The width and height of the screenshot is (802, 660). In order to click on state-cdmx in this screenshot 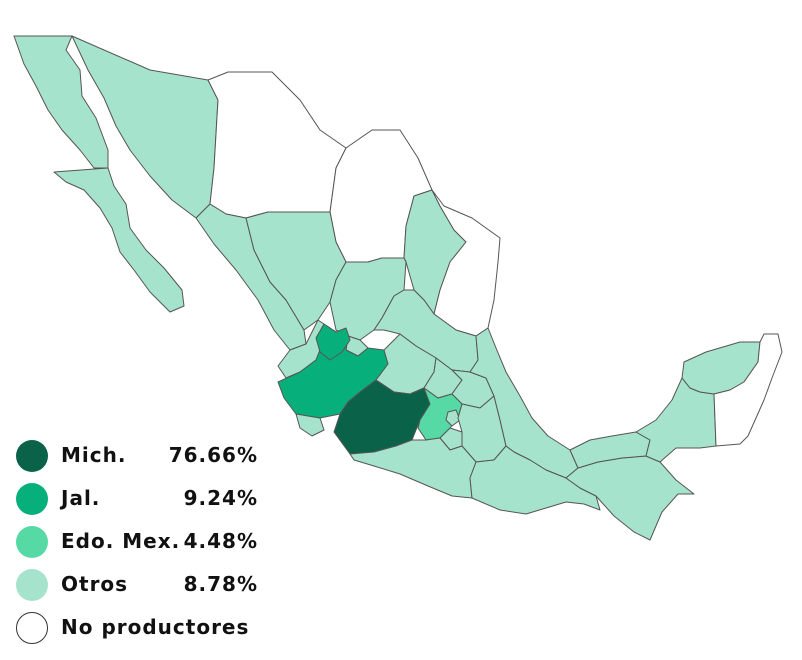, I will do `click(453, 418)`.